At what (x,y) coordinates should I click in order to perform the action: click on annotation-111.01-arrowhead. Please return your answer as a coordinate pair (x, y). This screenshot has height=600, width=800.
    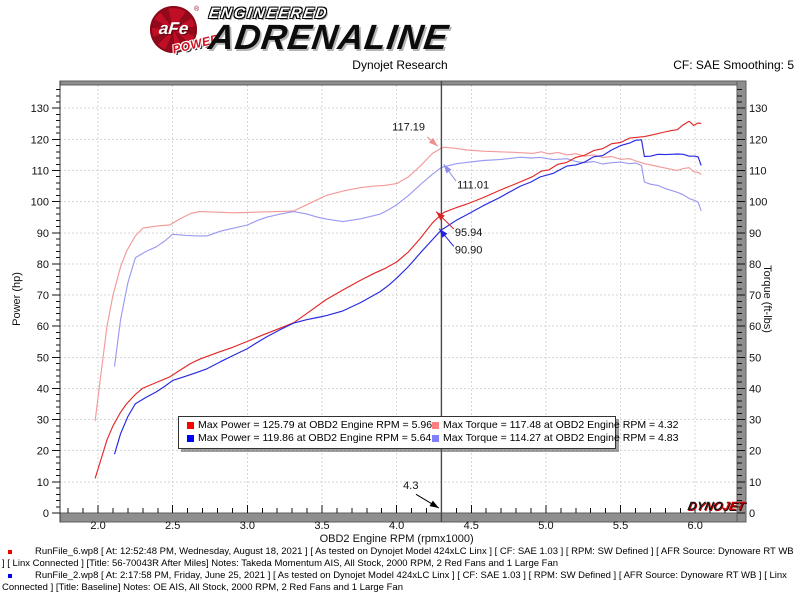
    Looking at the image, I should click on (447, 169).